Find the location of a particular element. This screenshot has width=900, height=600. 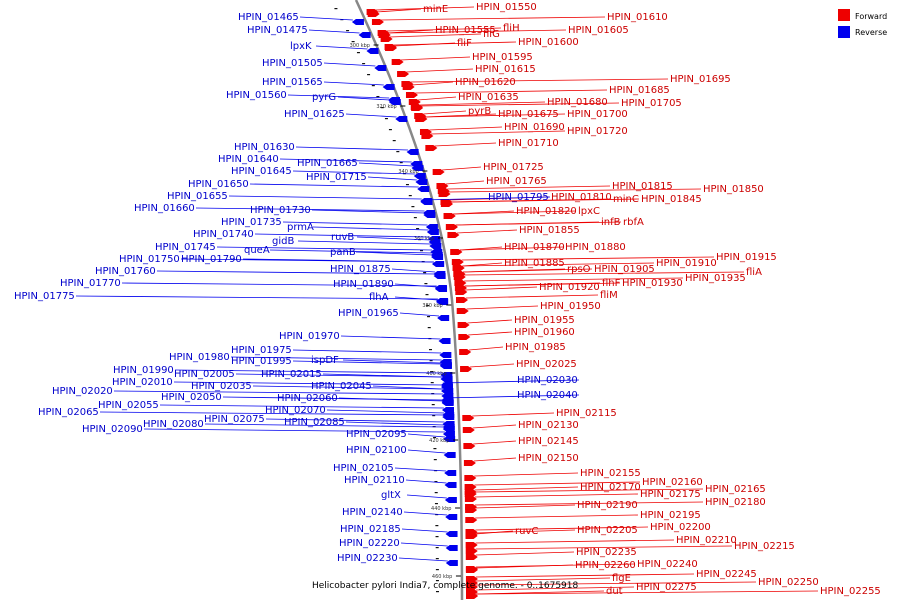

forward-gene-label: HPIN_02275 is located at coordinates (666, 587).